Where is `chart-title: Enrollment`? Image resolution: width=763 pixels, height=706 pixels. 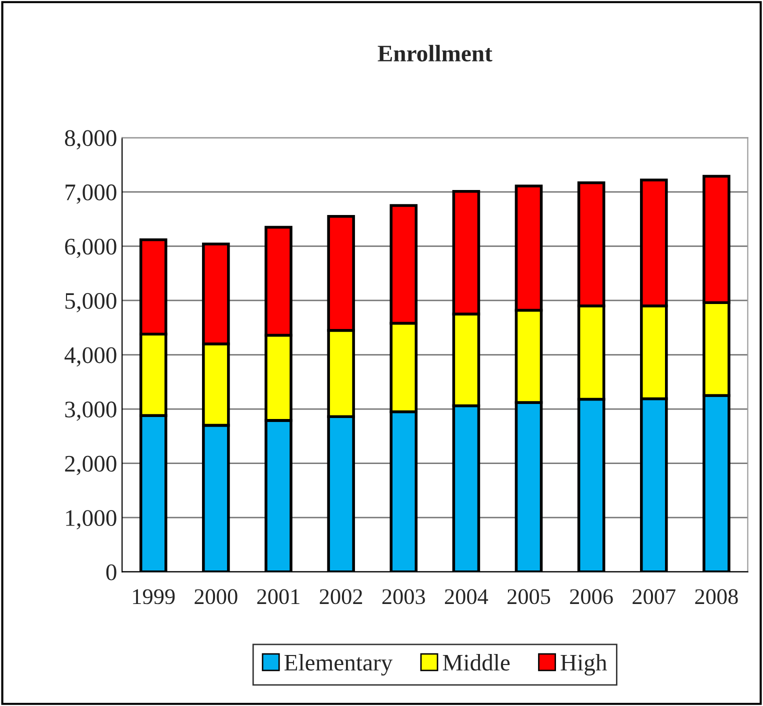 chart-title: Enrollment is located at coordinates (435, 53).